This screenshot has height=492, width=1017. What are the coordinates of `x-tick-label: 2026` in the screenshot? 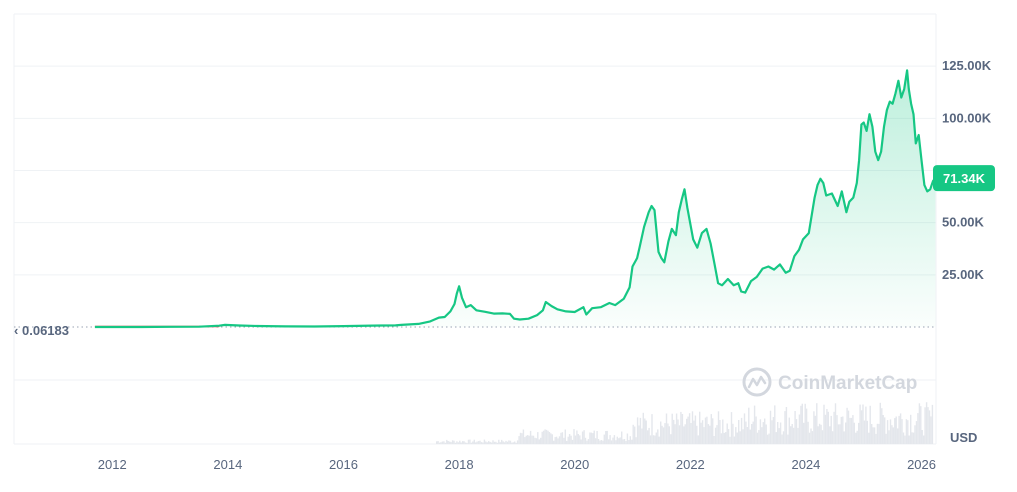 It's located at (921, 464).